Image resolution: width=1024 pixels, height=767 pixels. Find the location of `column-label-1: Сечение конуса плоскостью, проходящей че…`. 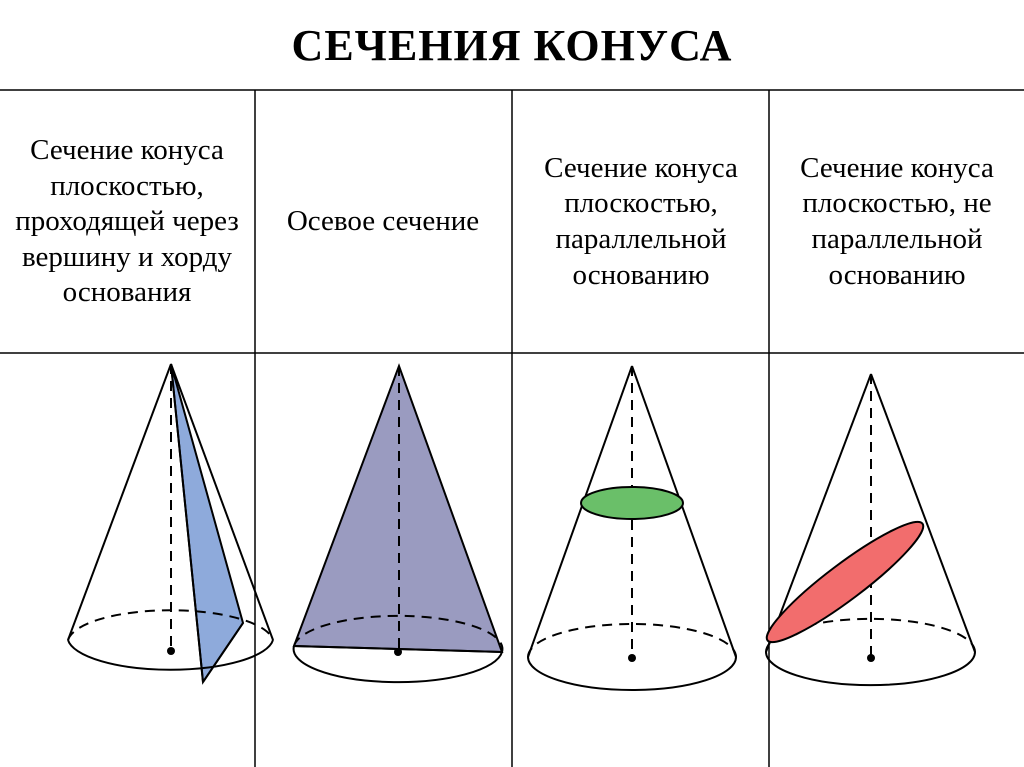

column-label-1: Сечение конуса плоскостью, проходящей че… is located at coordinates (127, 221).